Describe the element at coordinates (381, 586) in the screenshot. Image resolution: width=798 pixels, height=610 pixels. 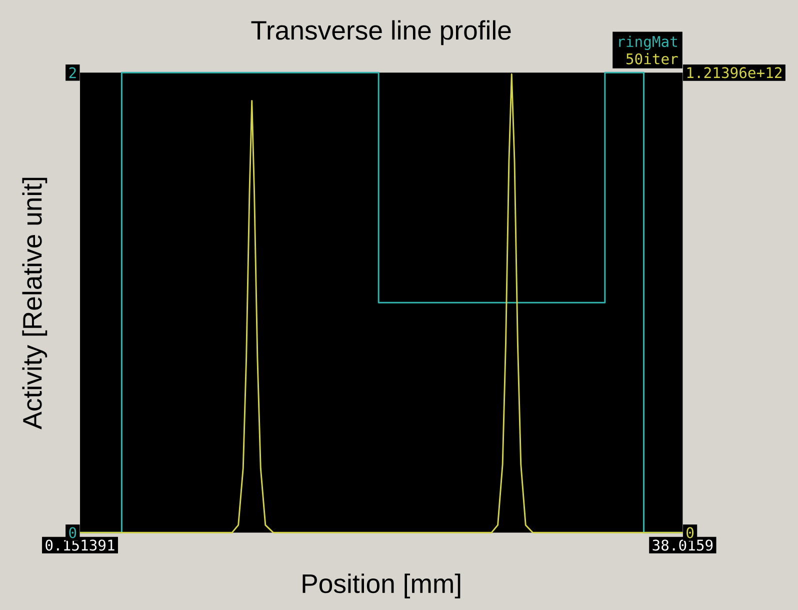
I see `x-axis-title: Position [mm]` at that location.